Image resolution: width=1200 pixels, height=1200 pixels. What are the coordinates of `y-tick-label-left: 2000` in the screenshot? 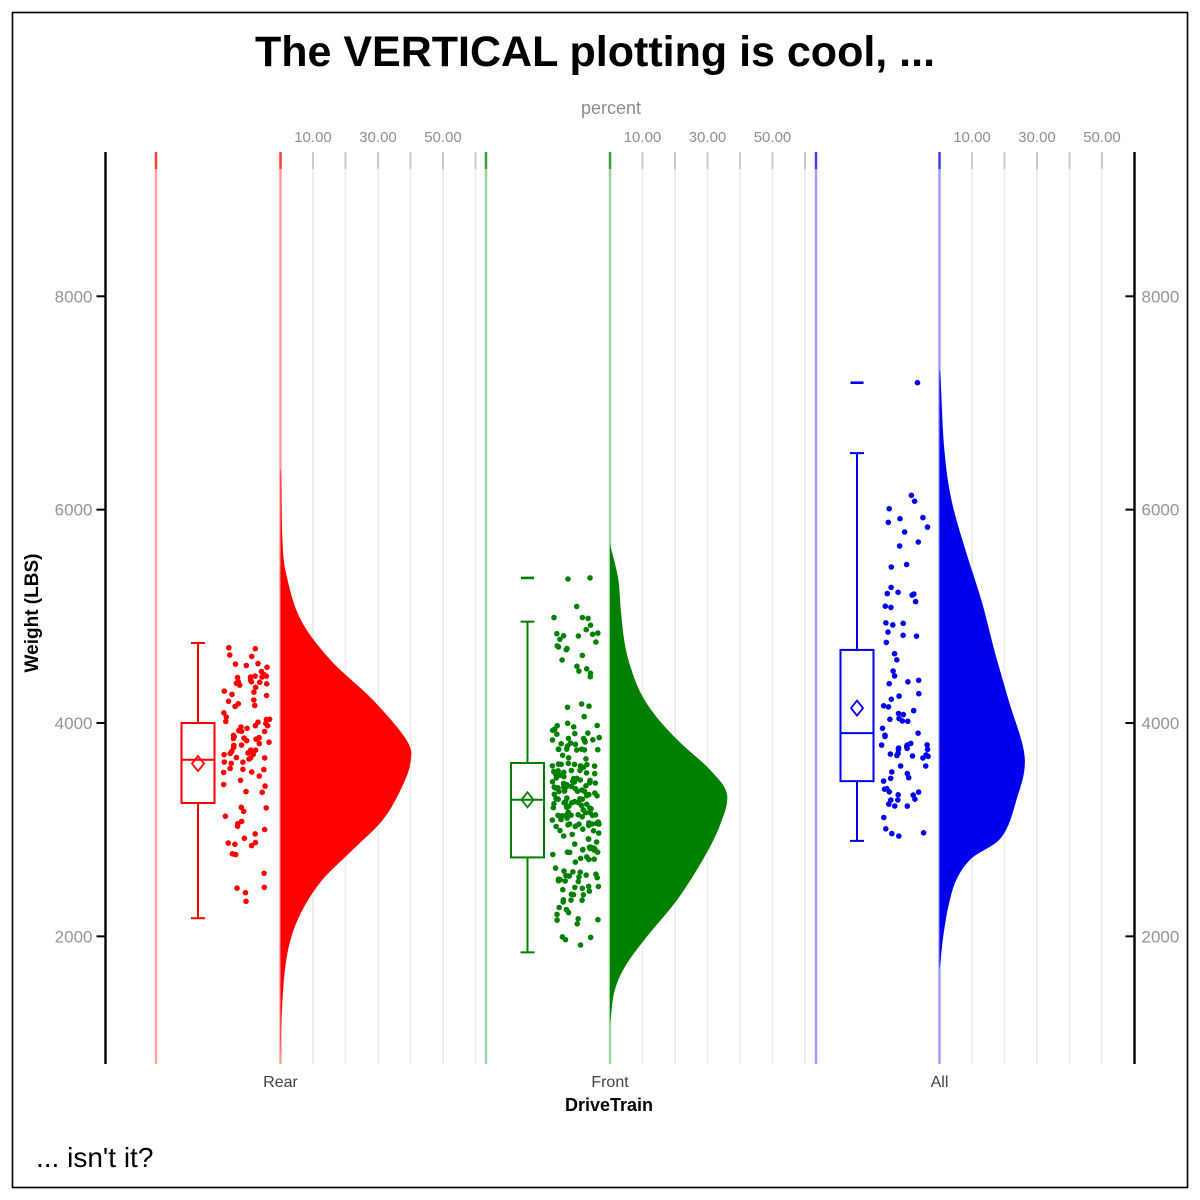 It's located at (74, 936).